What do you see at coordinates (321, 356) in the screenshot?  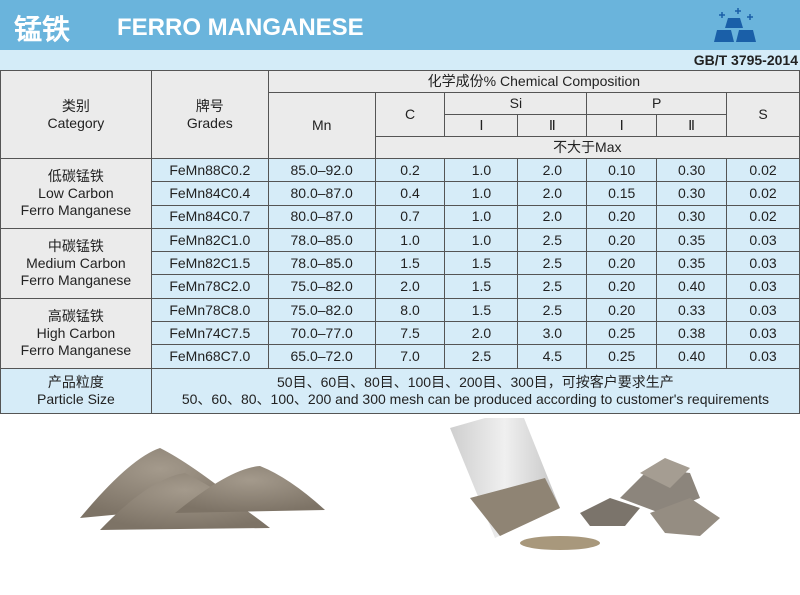 I see `value-cell: 65.0–72.0` at bounding box center [321, 356].